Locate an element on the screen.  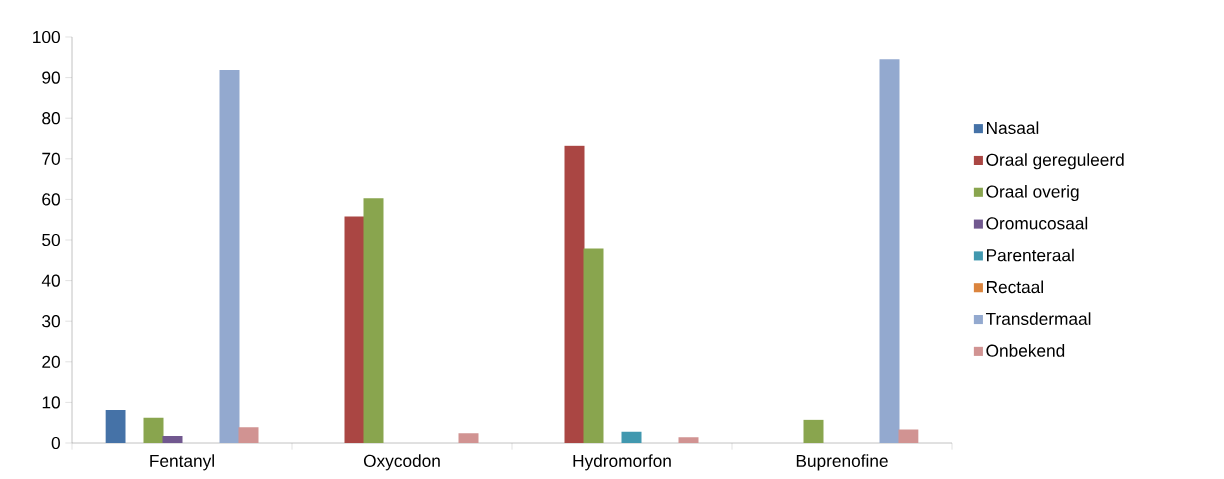
y-tick-label: 0 is located at coordinates (55, 443).